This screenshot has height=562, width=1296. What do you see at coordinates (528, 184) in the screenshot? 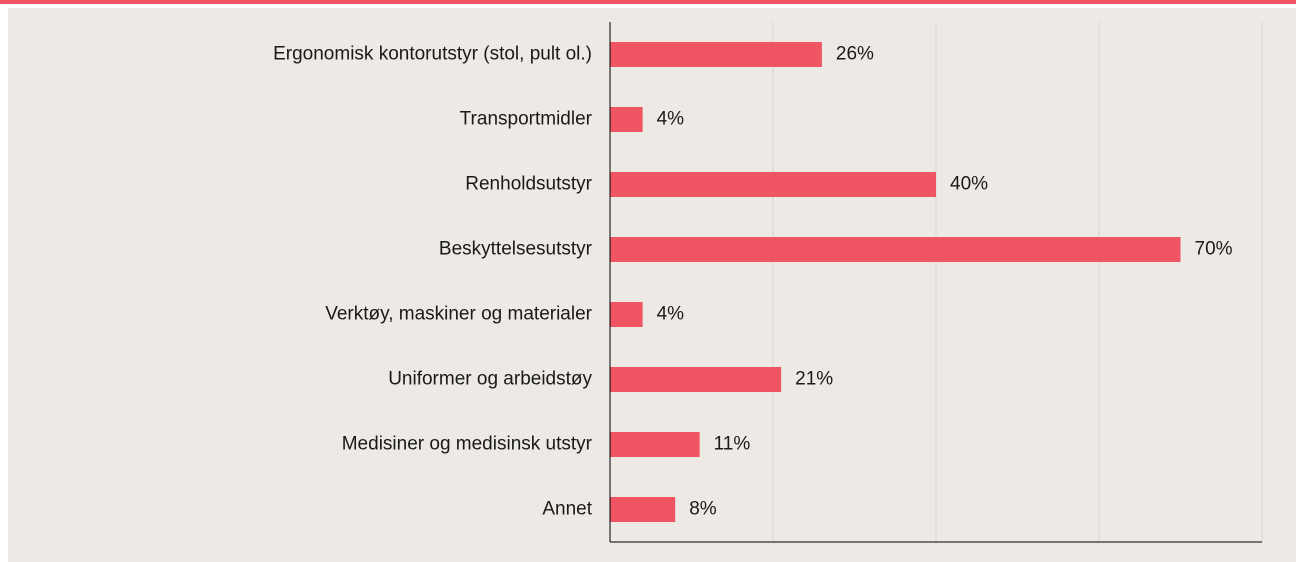
I see `y-tick-label: Renholdsutstyr` at bounding box center [528, 184].